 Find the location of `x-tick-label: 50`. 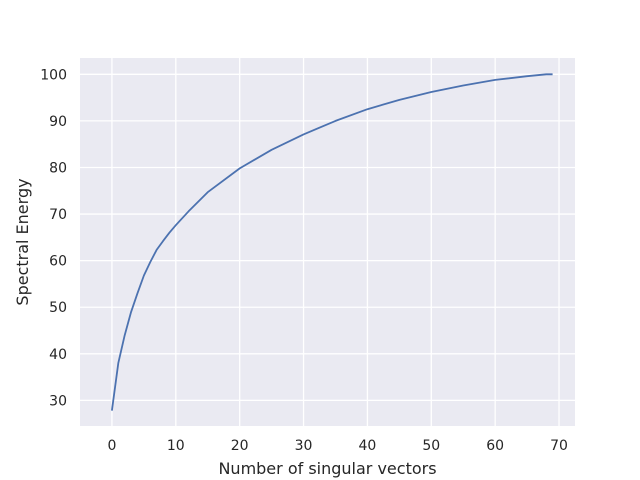

x-tick-label: 50 is located at coordinates (431, 446).